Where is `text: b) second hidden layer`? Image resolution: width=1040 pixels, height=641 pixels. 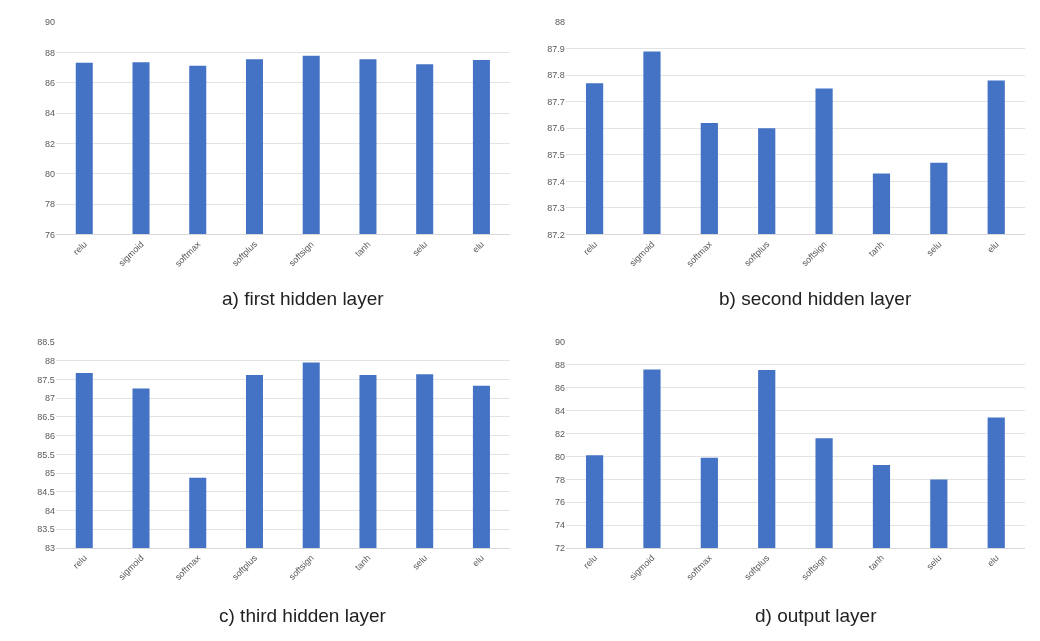 text: b) second hidden layer is located at coordinates (815, 298).